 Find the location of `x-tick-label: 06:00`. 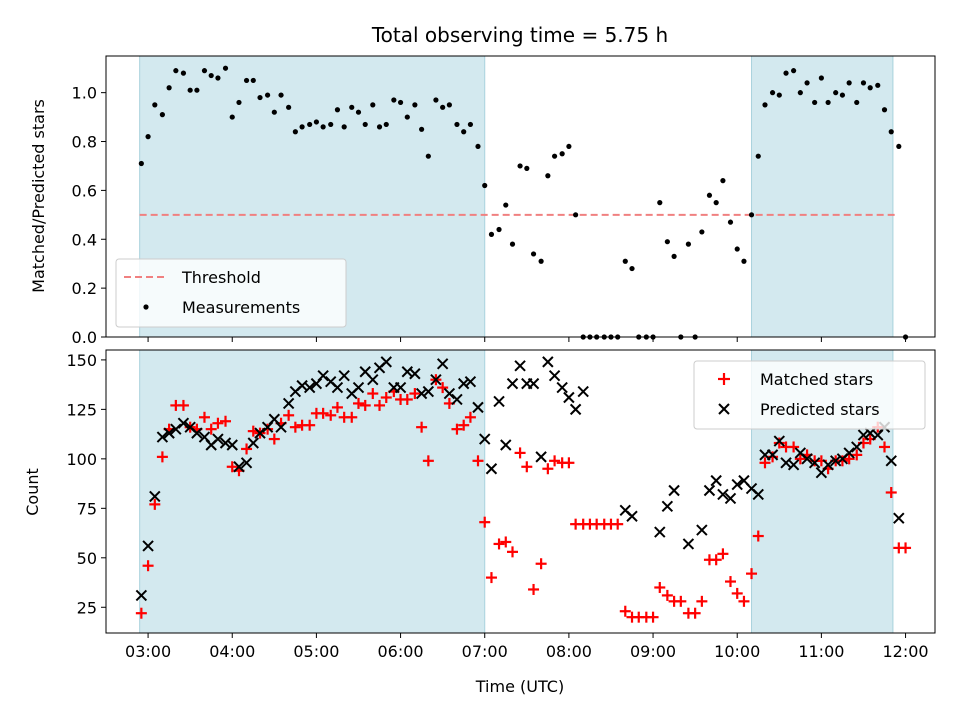

x-tick-label: 06:00 is located at coordinates (401, 651).